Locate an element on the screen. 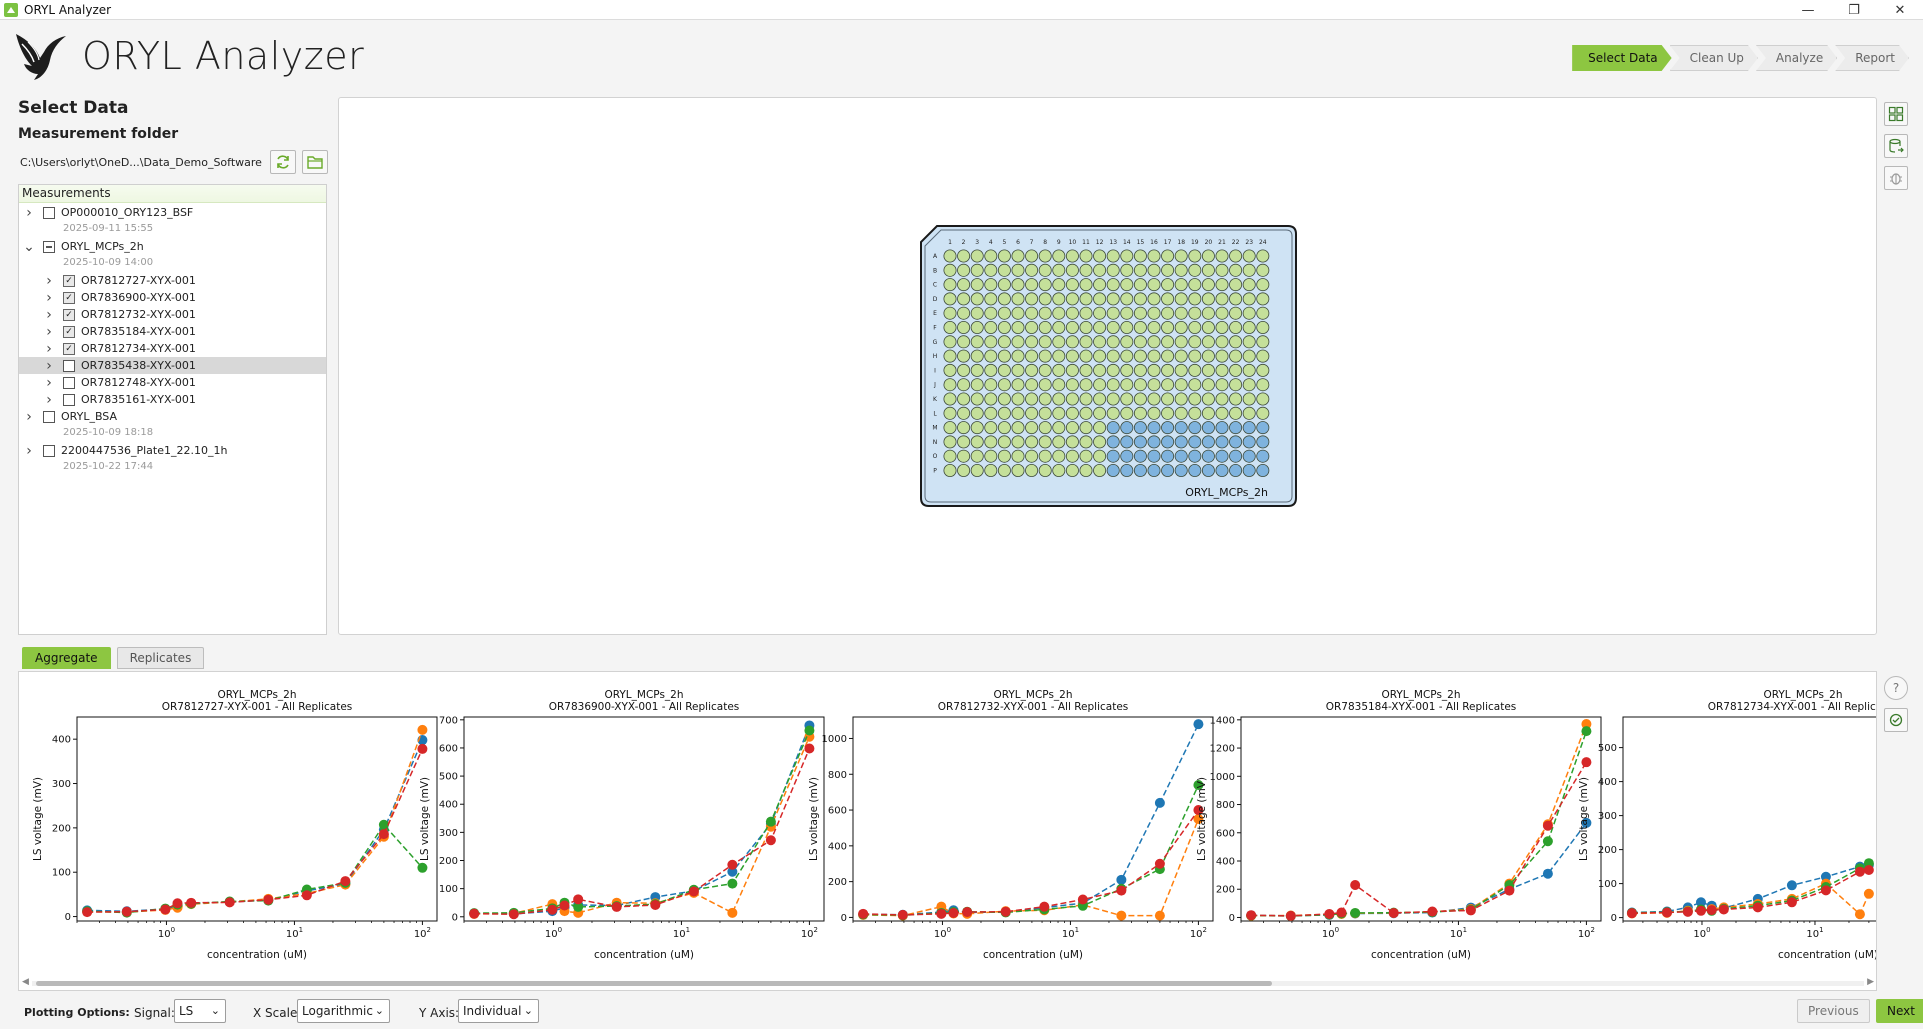  refresh-button is located at coordinates (283, 162).